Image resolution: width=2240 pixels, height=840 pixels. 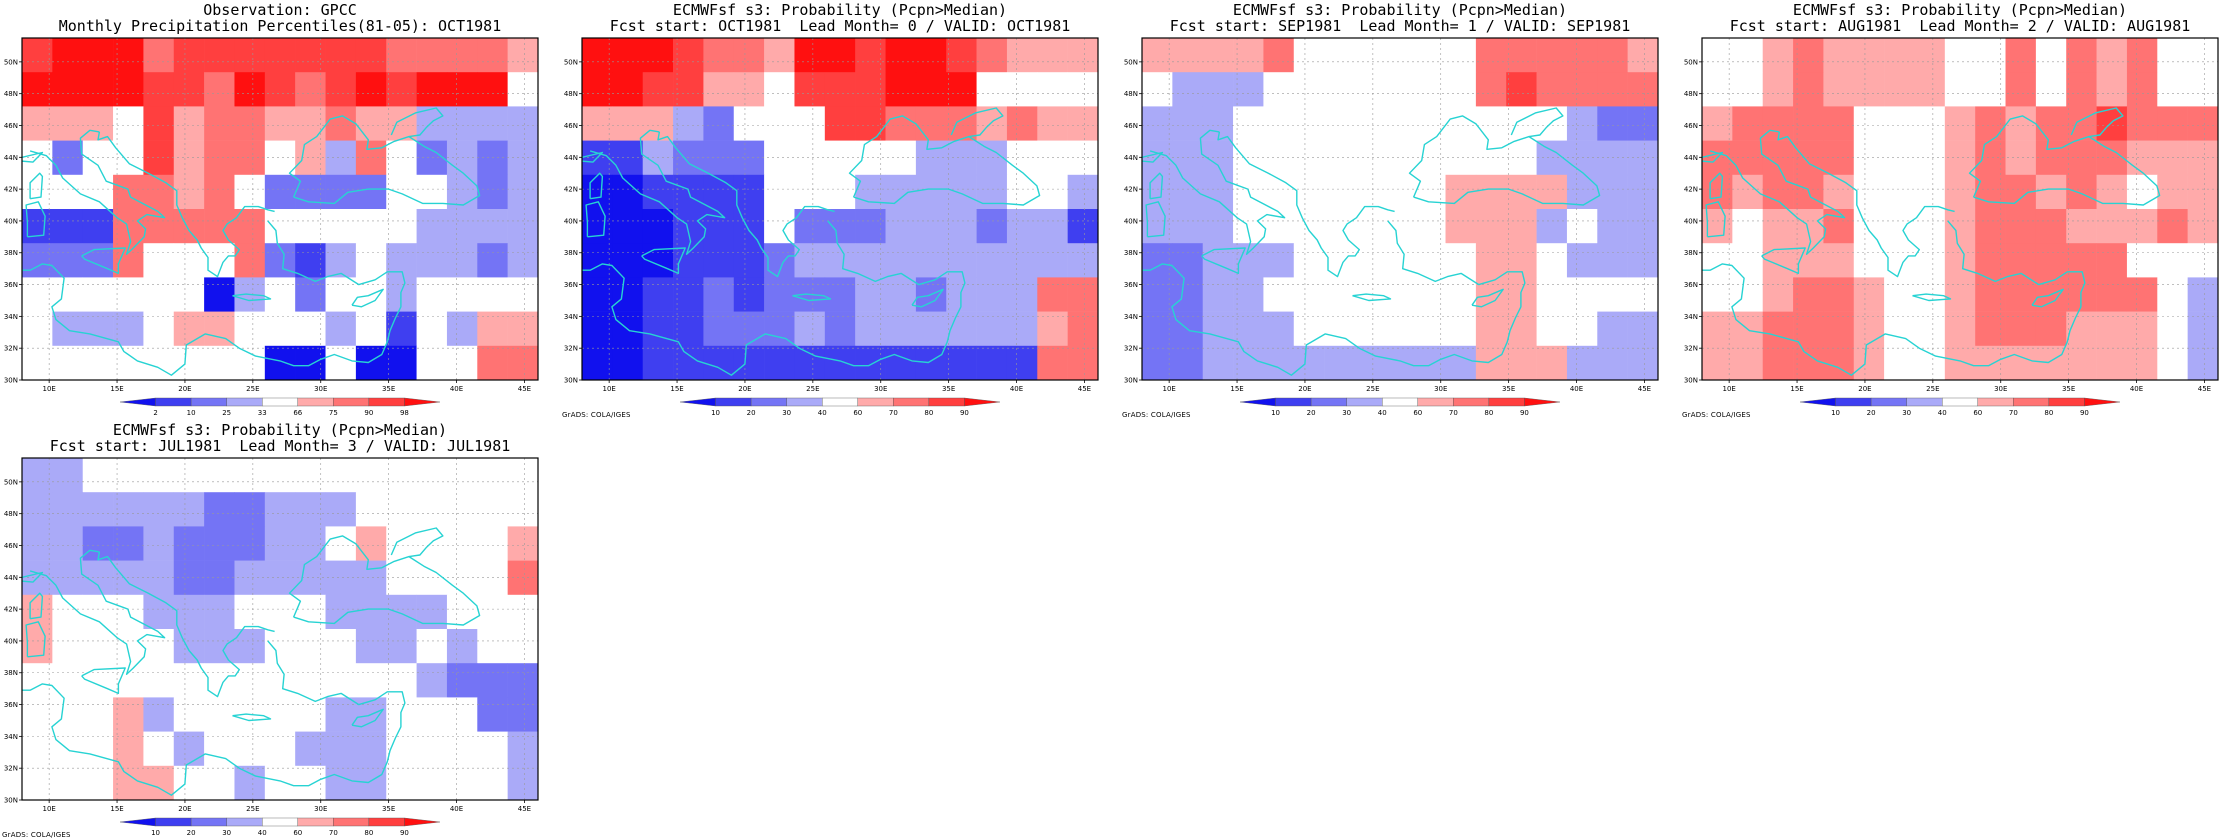 What do you see at coordinates (928, 413) in the screenshot?
I see `colorbar-label: 80` at bounding box center [928, 413].